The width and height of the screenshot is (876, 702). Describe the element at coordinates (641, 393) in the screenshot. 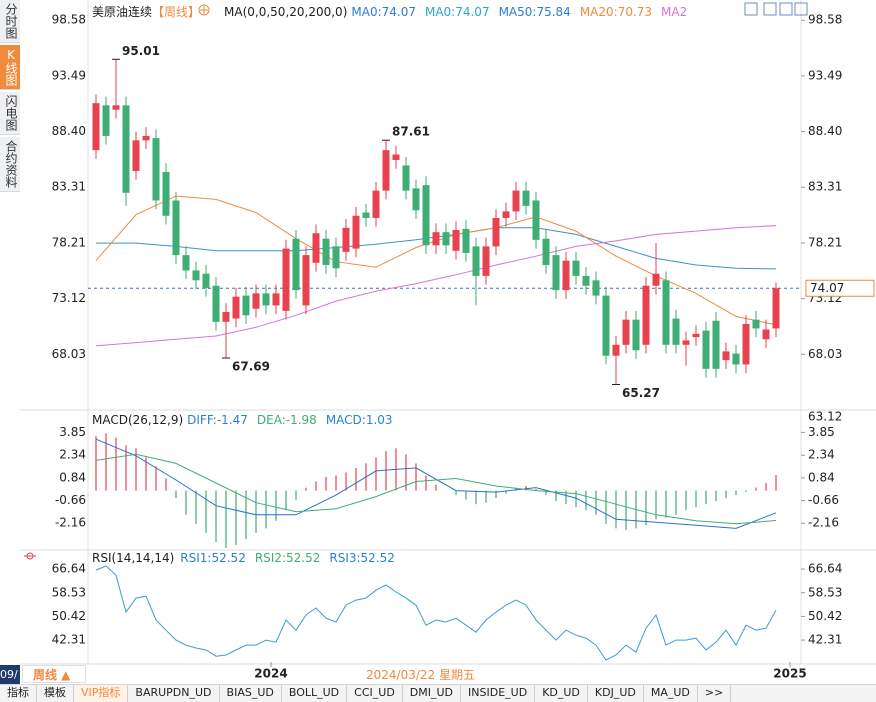

I see `extreme-label: 65.27` at that location.